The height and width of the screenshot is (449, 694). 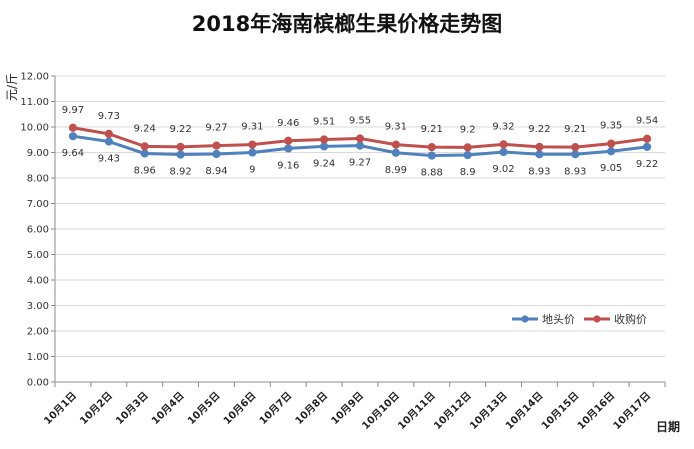 What do you see at coordinates (524, 411) in the screenshot?
I see `x-tick-label: 10月14日` at bounding box center [524, 411].